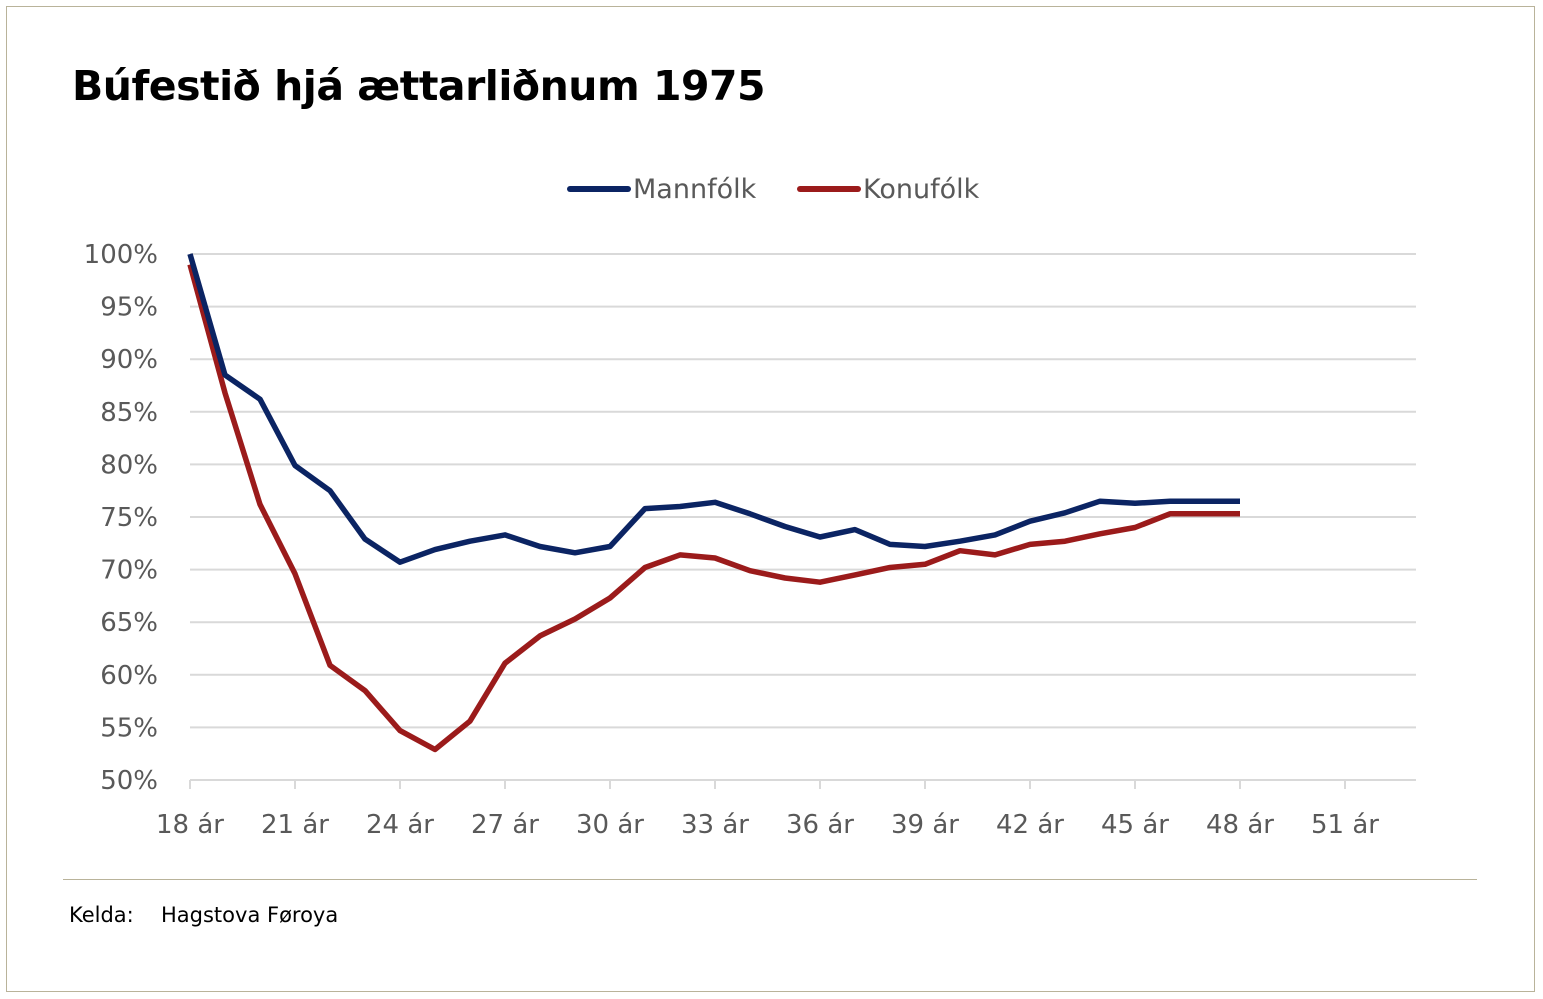 This screenshot has height=999, width=1543. I want to click on y-tick-label: 65%, so click(129, 623).